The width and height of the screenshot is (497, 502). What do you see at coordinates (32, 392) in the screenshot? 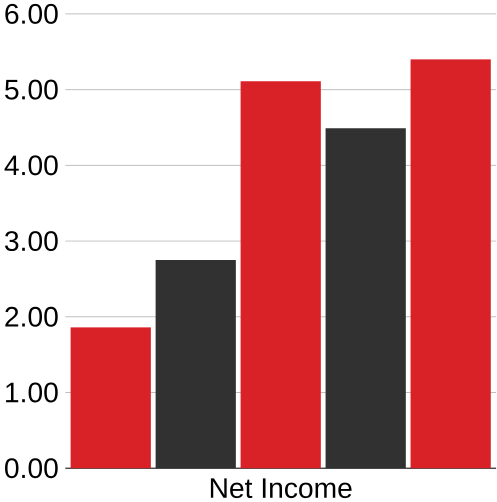
I see `y-tick-label: 1.00` at bounding box center [32, 392].